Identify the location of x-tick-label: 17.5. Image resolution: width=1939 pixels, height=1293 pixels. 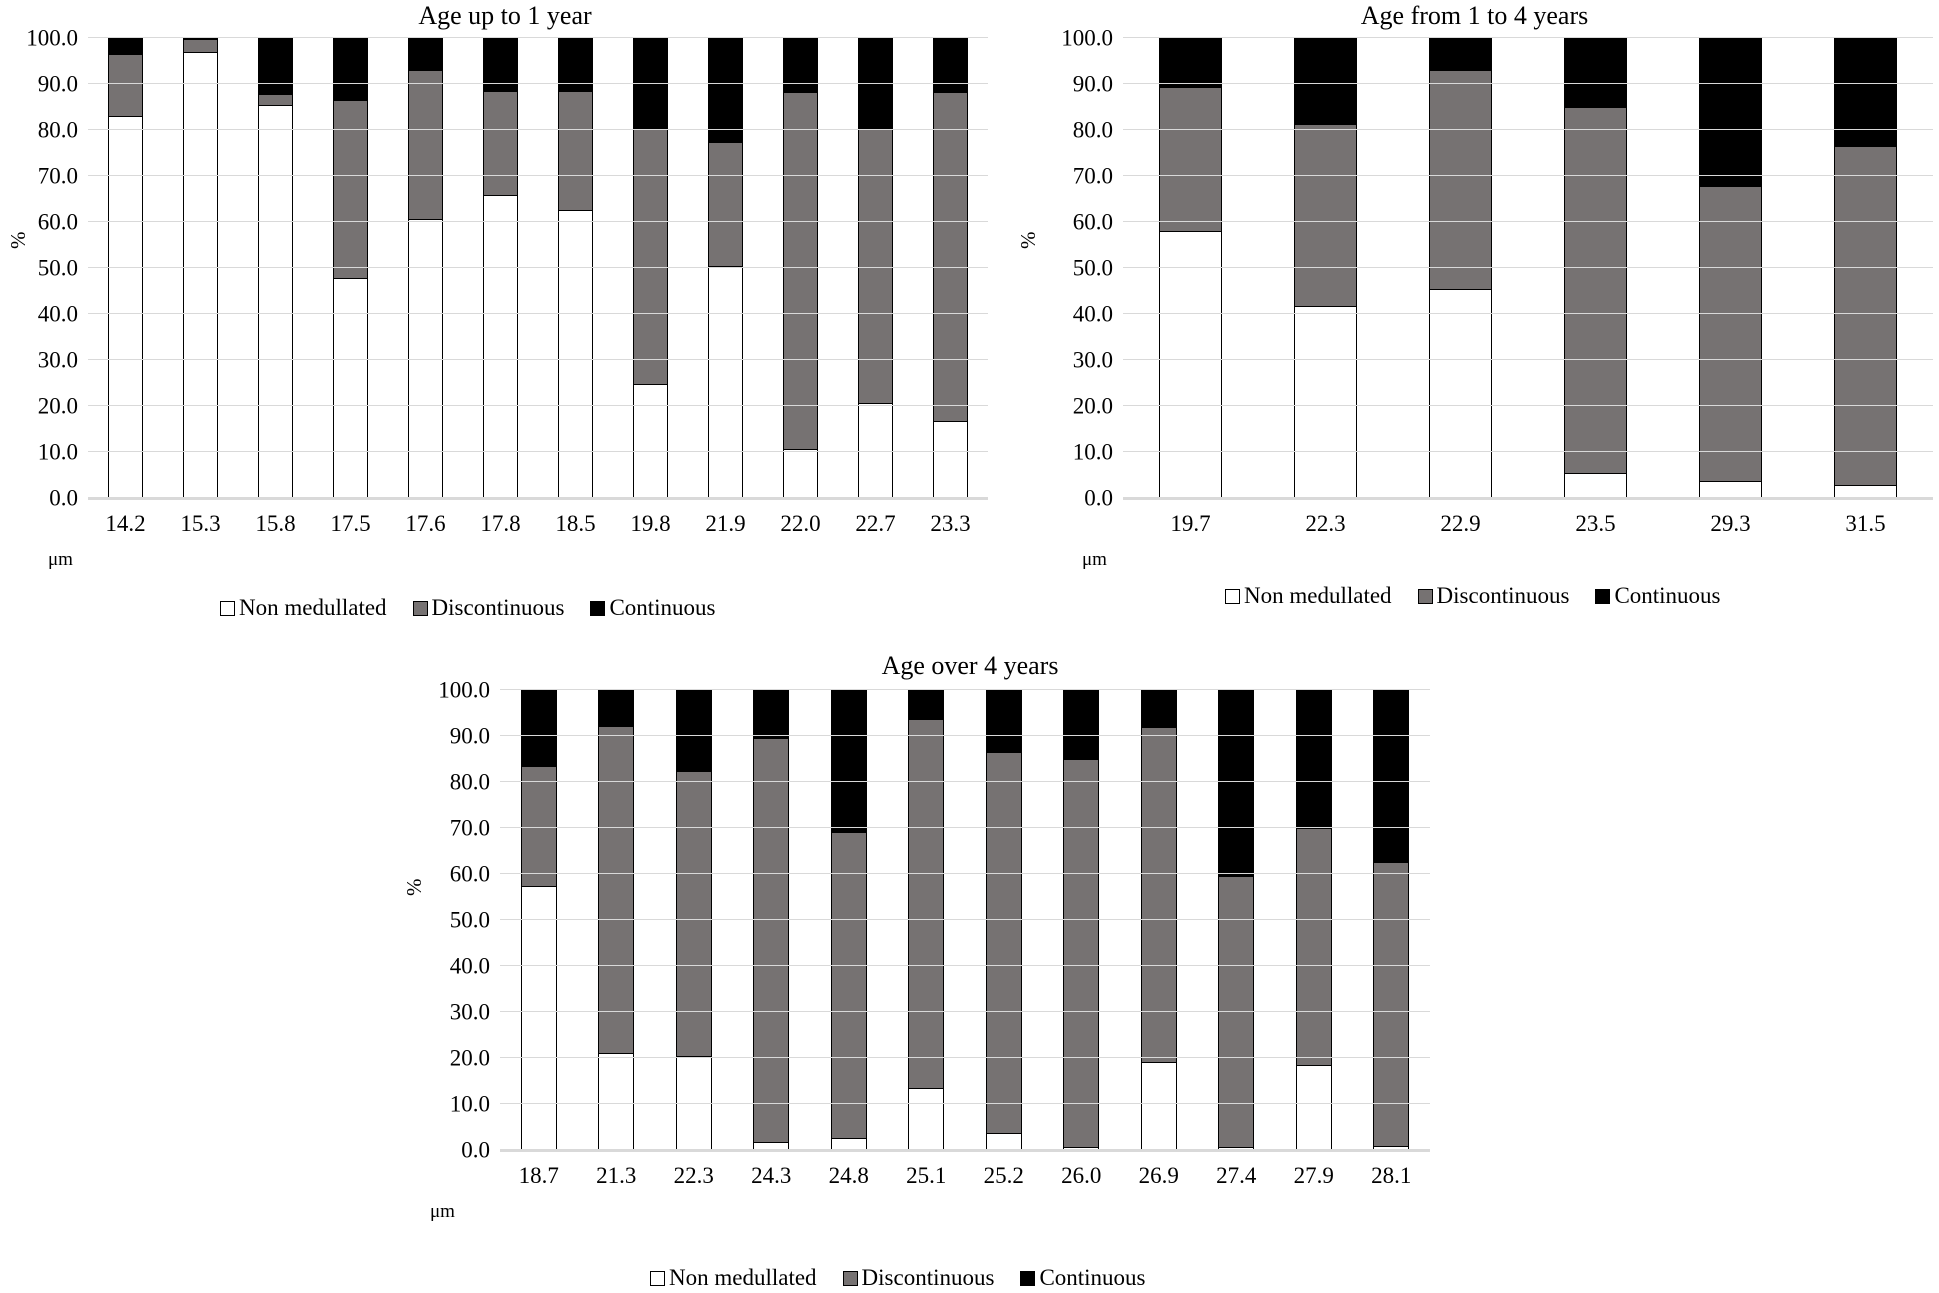
(350, 523).